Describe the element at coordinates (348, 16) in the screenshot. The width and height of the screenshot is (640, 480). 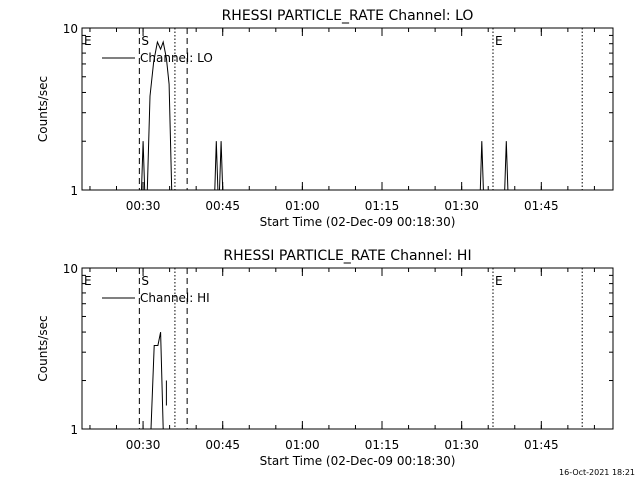
I see `chart-title: RHESSI PARTICLE_RATE Channel: LO` at that location.